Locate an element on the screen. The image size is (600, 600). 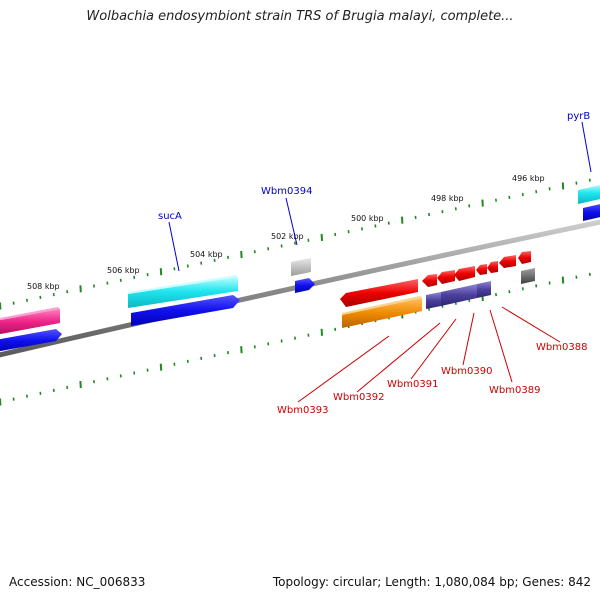
gene-feature-sucA is located at coordinates (183, 291).